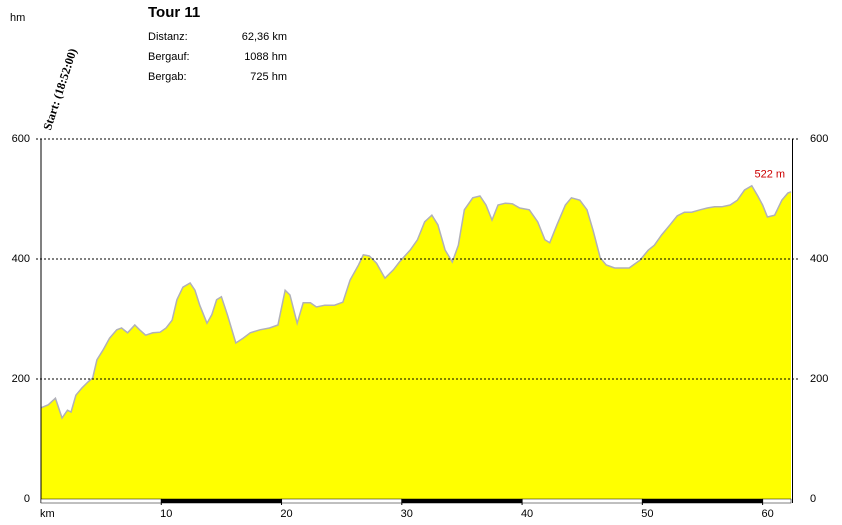 The height and width of the screenshot is (525, 842). Describe the element at coordinates (21, 139) in the screenshot. I see `y-tick-label: 600` at that location.